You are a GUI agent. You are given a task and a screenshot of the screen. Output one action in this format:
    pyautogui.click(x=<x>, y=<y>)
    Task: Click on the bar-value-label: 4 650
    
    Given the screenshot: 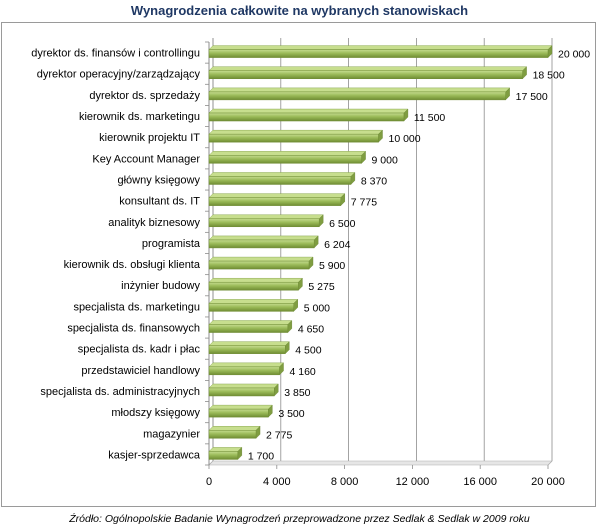 What is the action you would take?
    pyautogui.click(x=311, y=330)
    